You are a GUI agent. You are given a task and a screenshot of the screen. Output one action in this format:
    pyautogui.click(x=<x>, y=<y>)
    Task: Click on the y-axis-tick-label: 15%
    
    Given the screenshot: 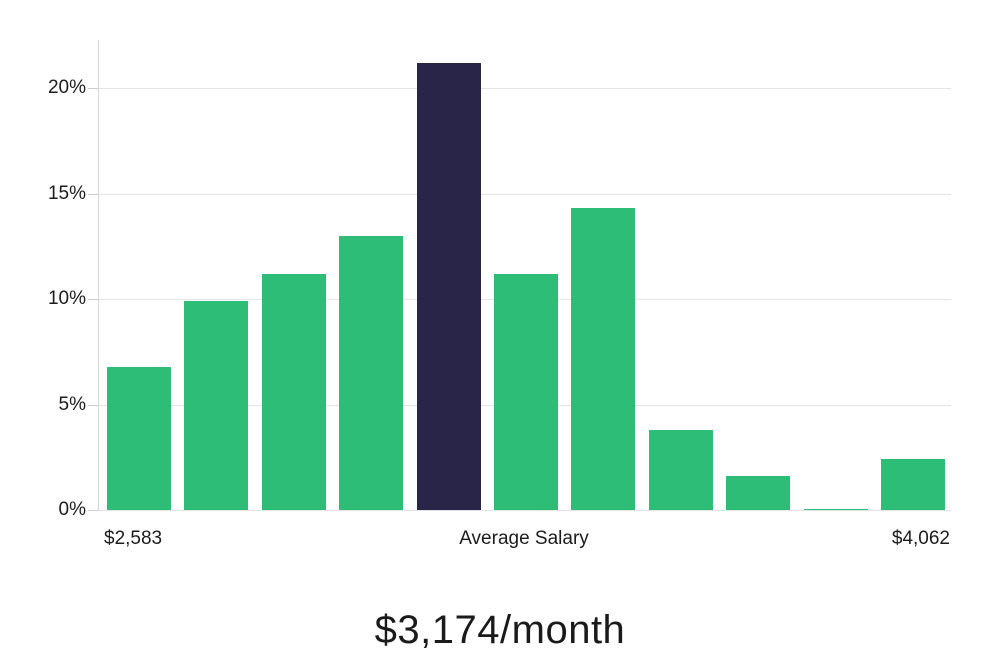 What is the action you would take?
    pyautogui.click(x=66, y=193)
    